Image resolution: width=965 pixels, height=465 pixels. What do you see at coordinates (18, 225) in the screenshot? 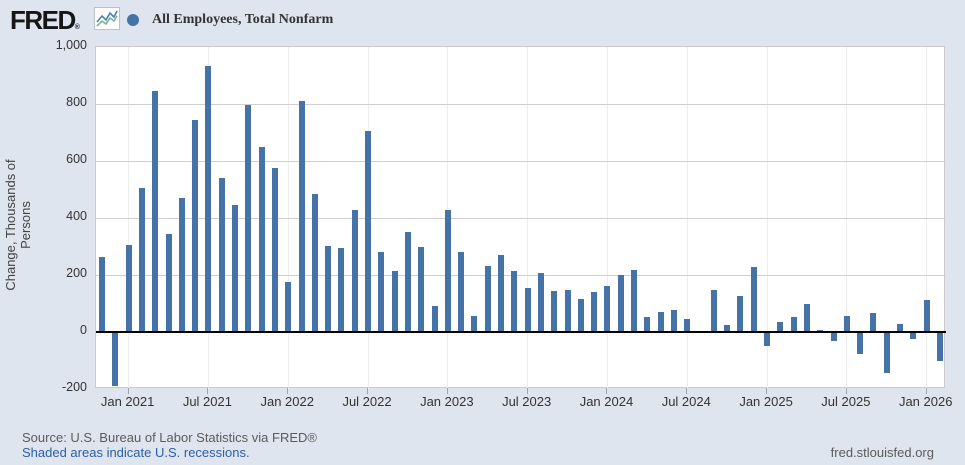
I see `y-axis-title: Change, Thousands of Persons` at bounding box center [18, 225].